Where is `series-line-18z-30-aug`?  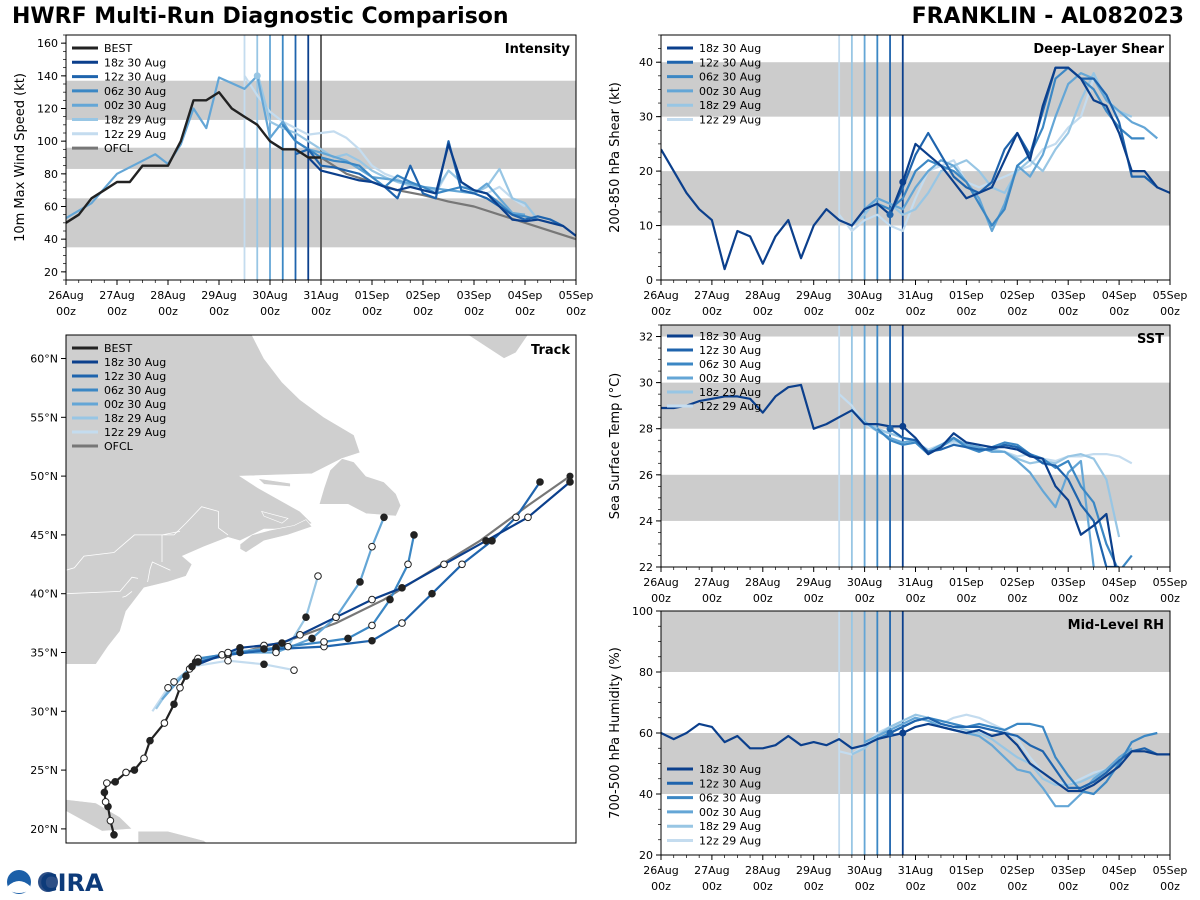
series-line-18z-30-aug is located at coordinates (915, 757).